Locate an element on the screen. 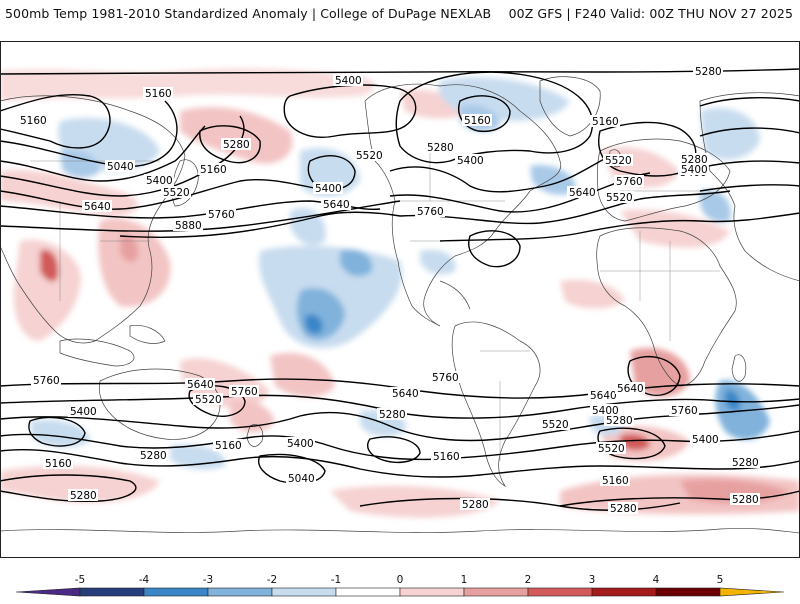 This screenshot has width=800, height=604. colorbar-tick-label: 0 is located at coordinates (400, 580).